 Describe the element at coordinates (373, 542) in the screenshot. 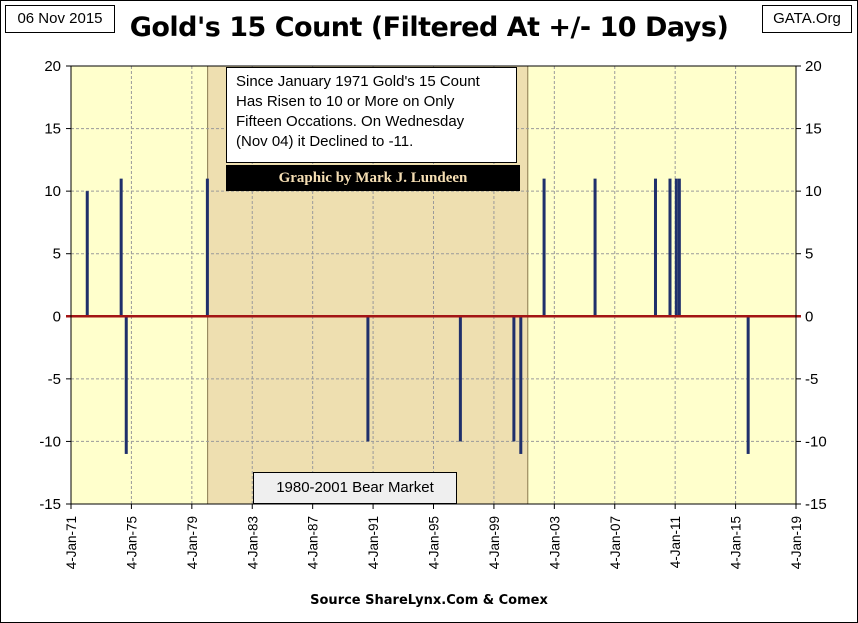

I see `x-tick-label: 4-Jan-91` at that location.